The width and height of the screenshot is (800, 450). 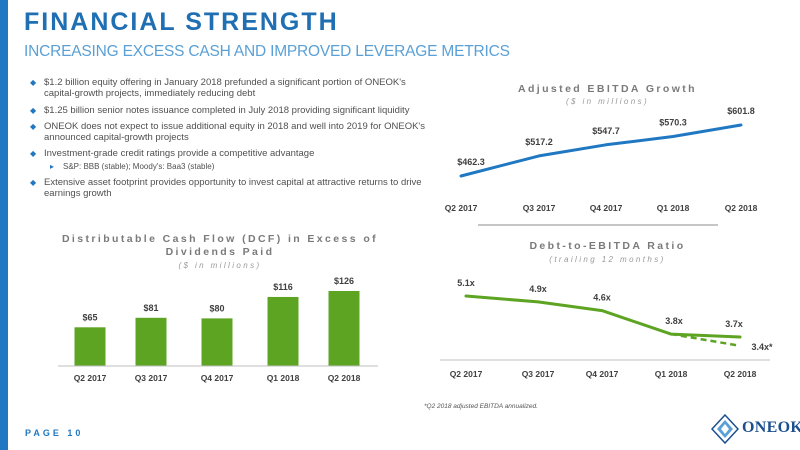 I want to click on ebitda-series-line, so click(x=601, y=150).